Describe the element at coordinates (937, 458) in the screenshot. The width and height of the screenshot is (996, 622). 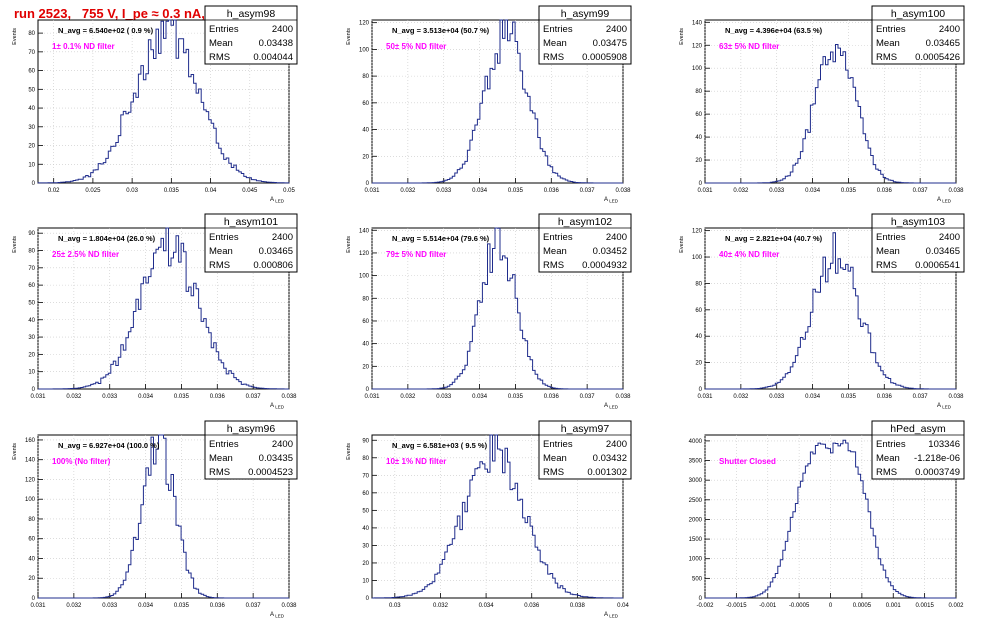
I see `stats-value: -1.218e-06` at that location.